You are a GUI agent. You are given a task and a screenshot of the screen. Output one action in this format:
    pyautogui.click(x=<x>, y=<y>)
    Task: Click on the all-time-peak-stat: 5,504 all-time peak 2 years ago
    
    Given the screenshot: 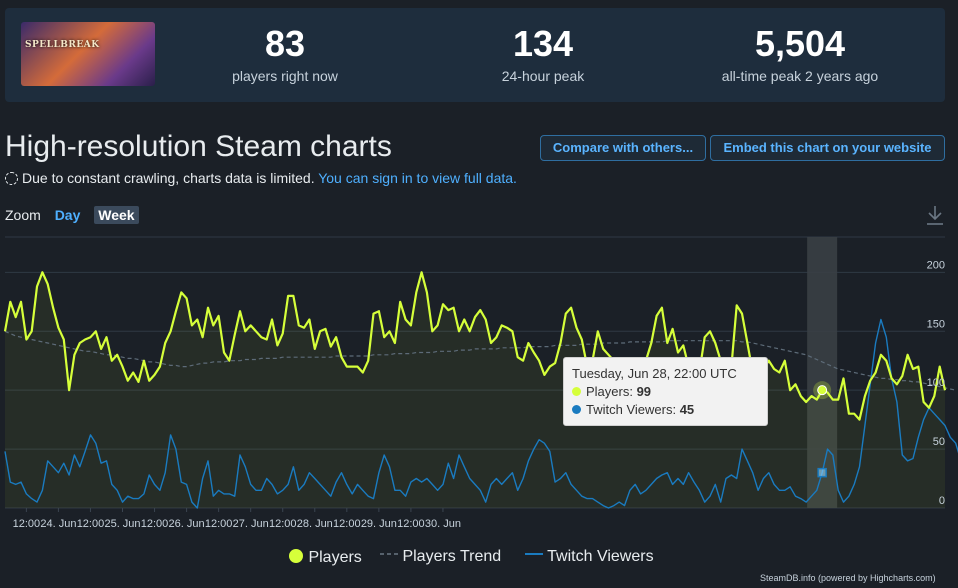 What is the action you would take?
    pyautogui.click(x=800, y=54)
    